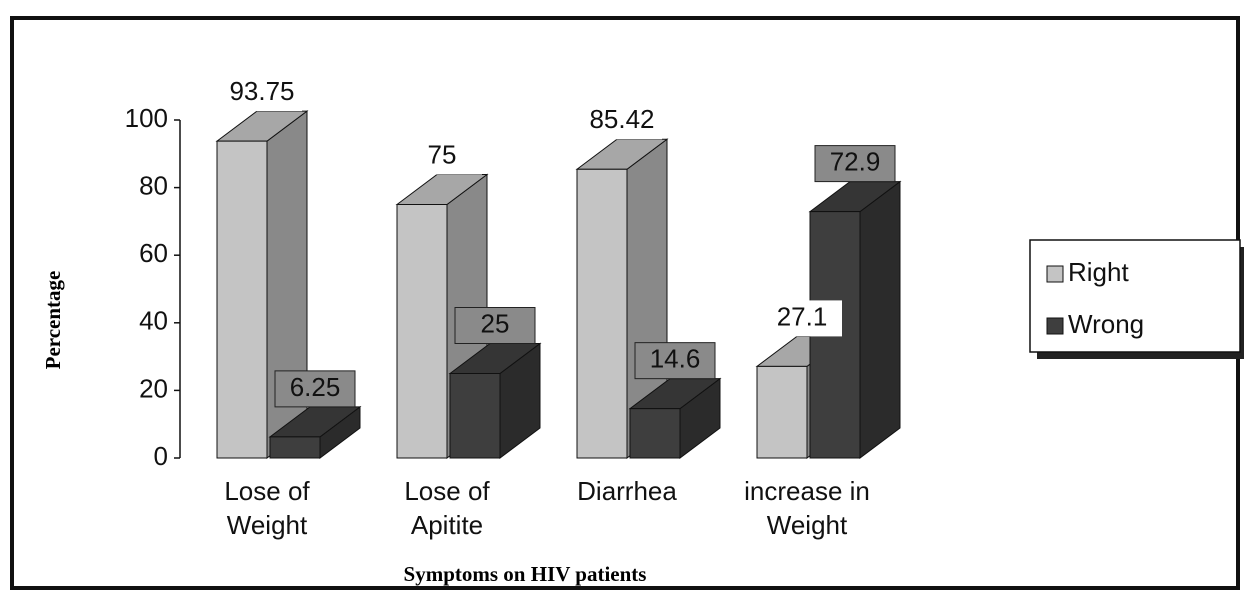  I want to click on x-tick-label: Diarrhea, so click(627, 491).